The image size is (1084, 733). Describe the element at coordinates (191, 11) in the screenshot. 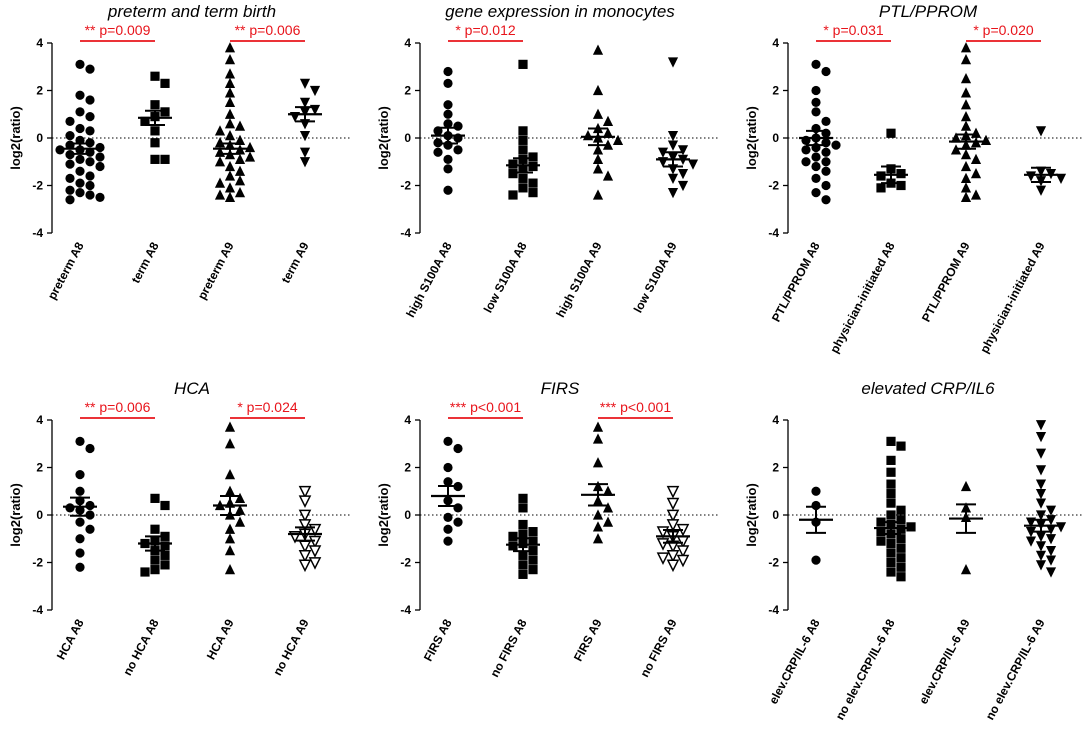

I see `panel-title: preterm and term birth` at that location.